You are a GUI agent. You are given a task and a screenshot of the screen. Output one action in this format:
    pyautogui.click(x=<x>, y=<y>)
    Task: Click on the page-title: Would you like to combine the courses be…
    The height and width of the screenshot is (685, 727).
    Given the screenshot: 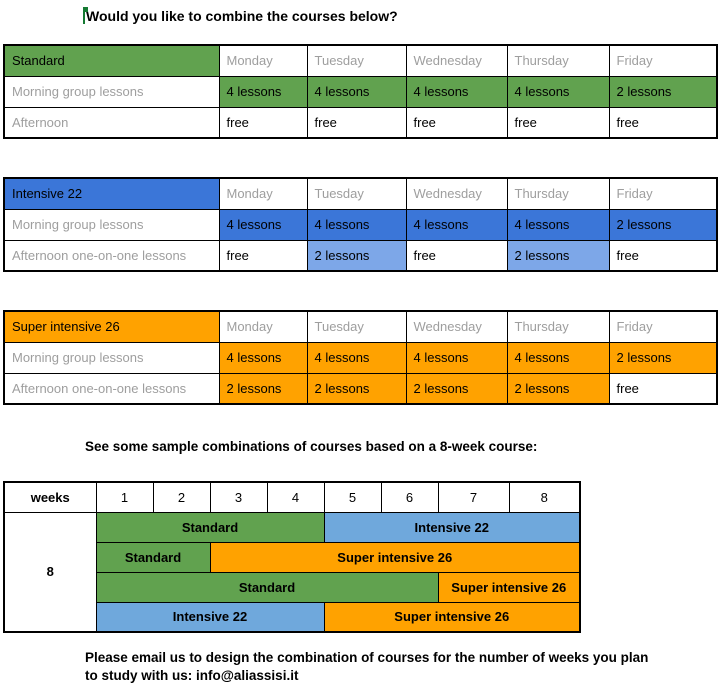 What is the action you would take?
    pyautogui.click(x=405, y=15)
    